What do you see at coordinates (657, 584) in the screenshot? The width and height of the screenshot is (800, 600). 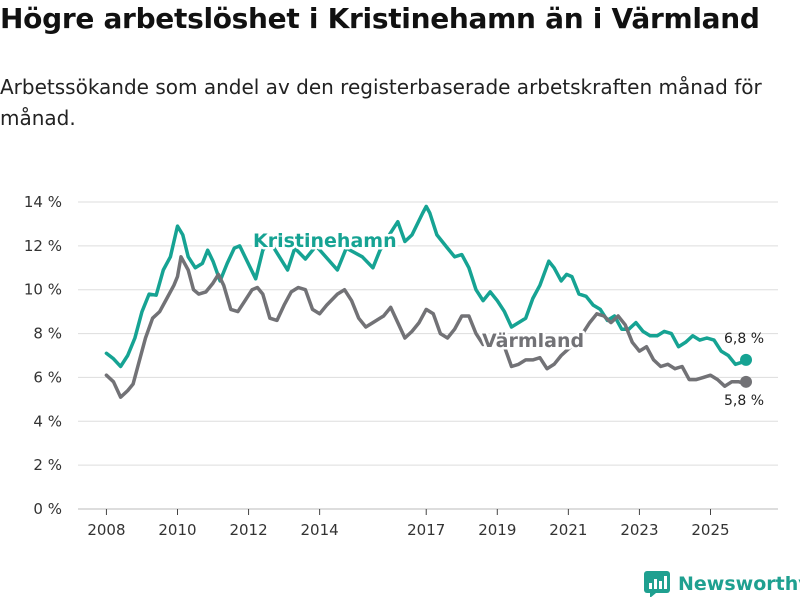 I see `newsworthy-logo-icon` at bounding box center [657, 584].